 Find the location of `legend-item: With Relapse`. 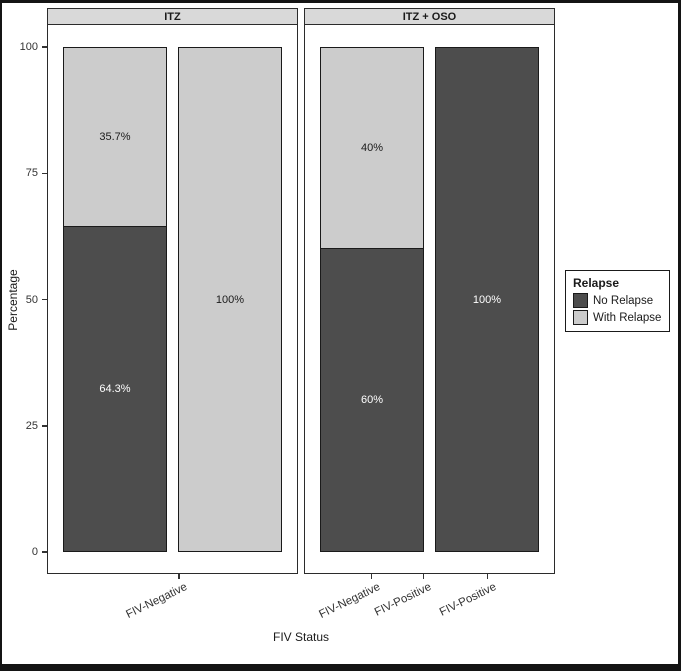

legend-item: With Relapse is located at coordinates (617, 317).